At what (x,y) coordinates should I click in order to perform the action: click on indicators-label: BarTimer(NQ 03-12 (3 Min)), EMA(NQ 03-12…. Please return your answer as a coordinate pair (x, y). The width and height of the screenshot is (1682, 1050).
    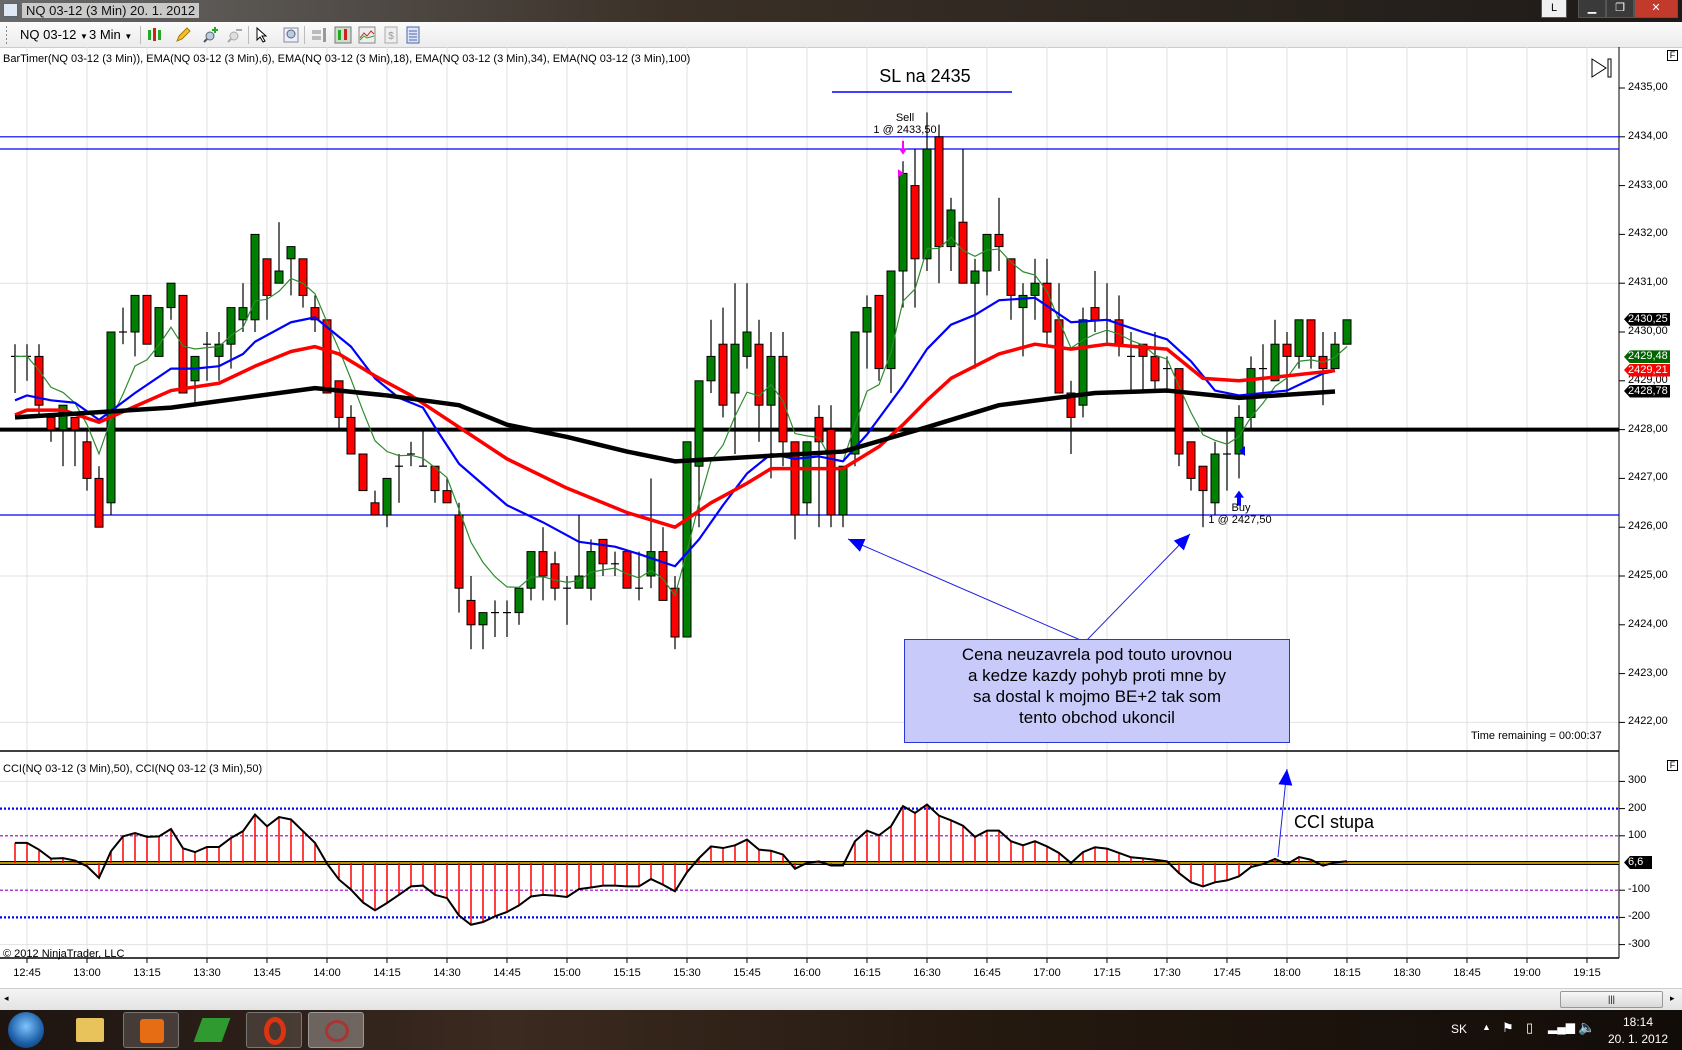
    Looking at the image, I should click on (347, 59).